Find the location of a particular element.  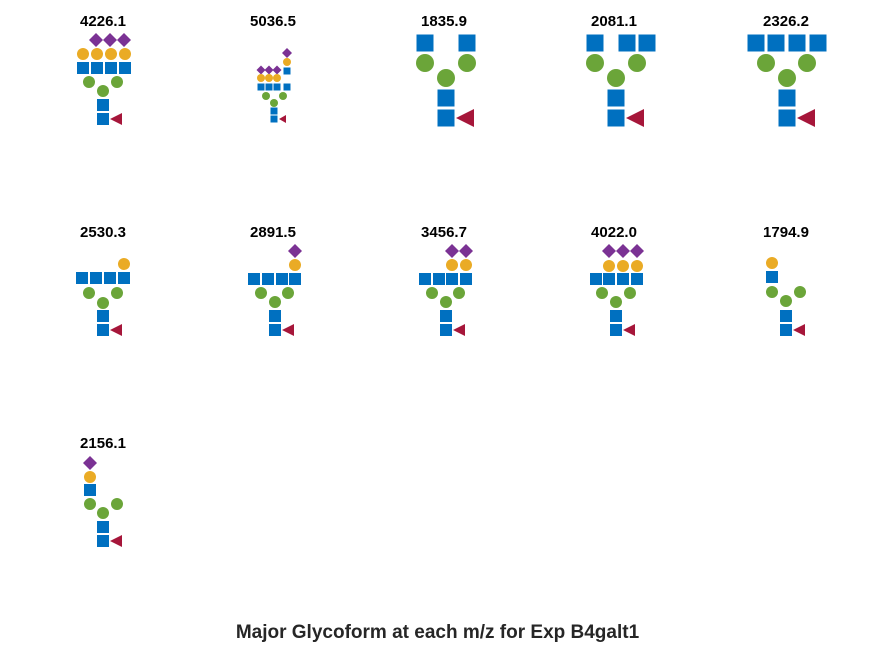

glycoform-panel-2: 5036.5 is located at coordinates (273, 68).